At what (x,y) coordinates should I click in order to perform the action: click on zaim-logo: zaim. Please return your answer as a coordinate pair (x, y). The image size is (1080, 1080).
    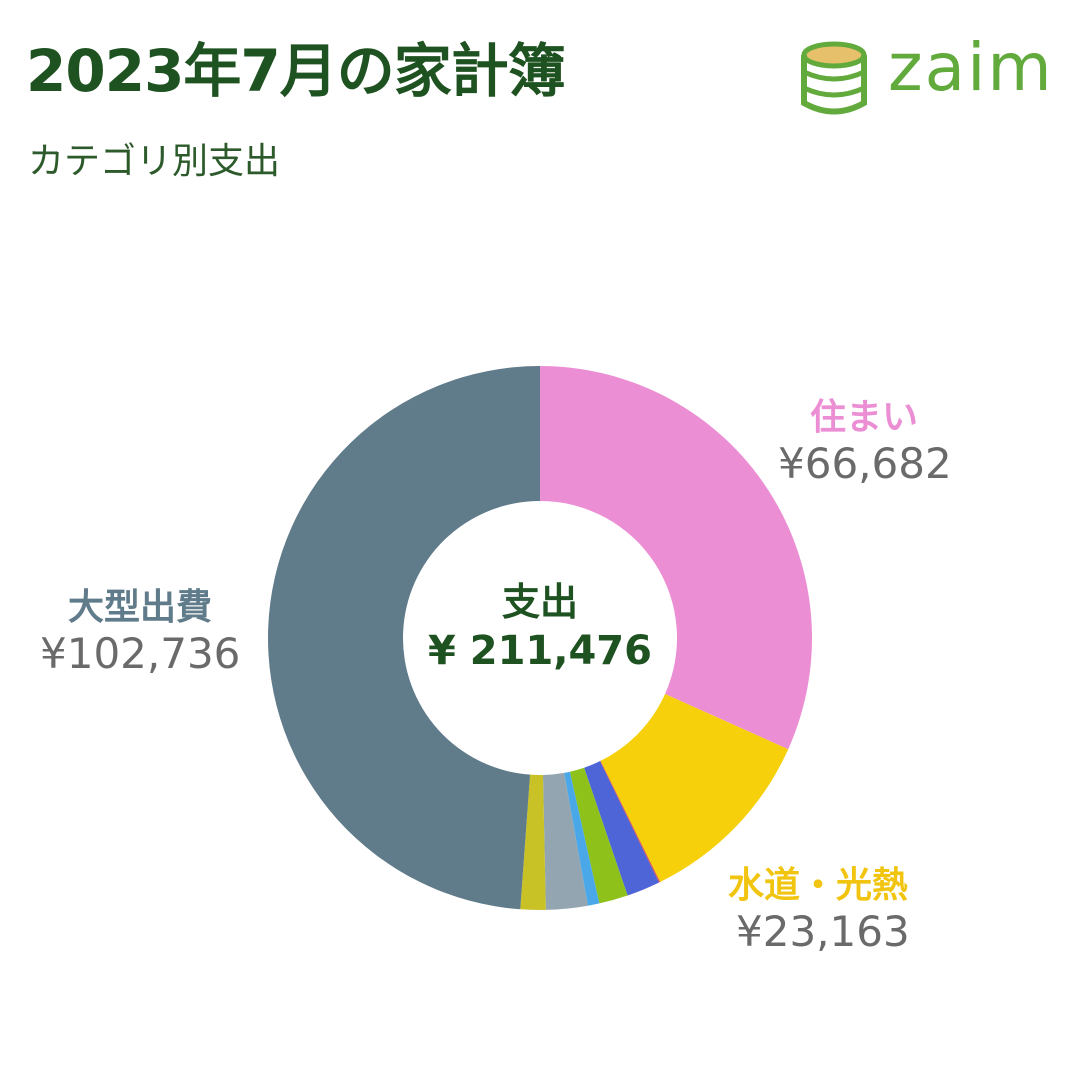
    Looking at the image, I should click on (924, 73).